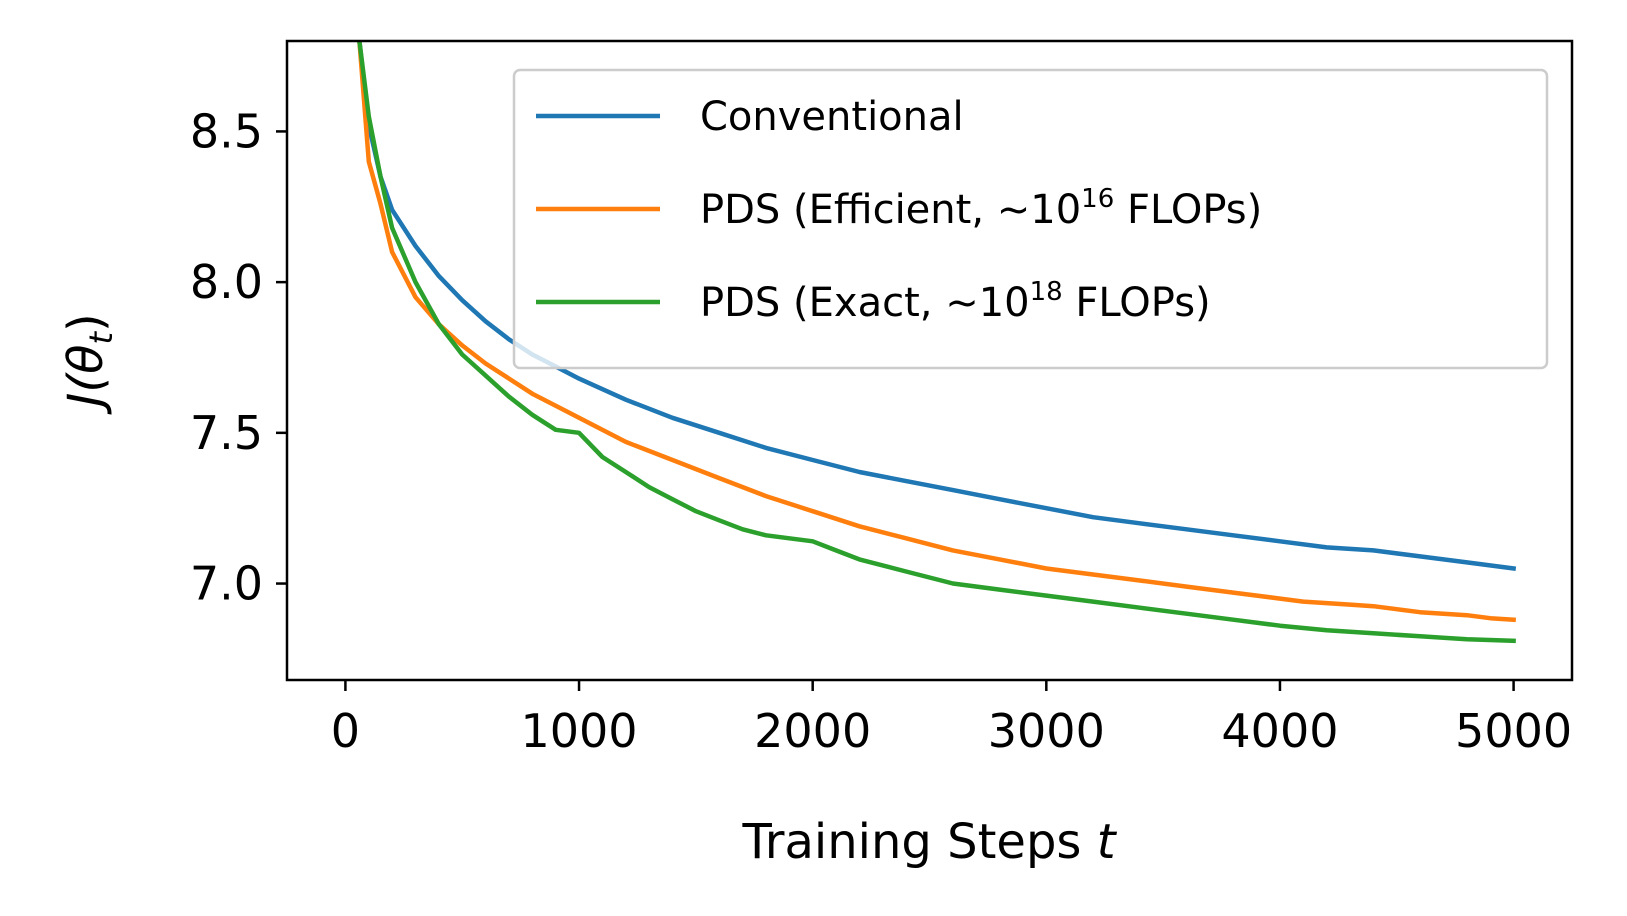  What do you see at coordinates (101, 338) in the screenshot?
I see `y-axis-label-subscript: t` at bounding box center [101, 338].